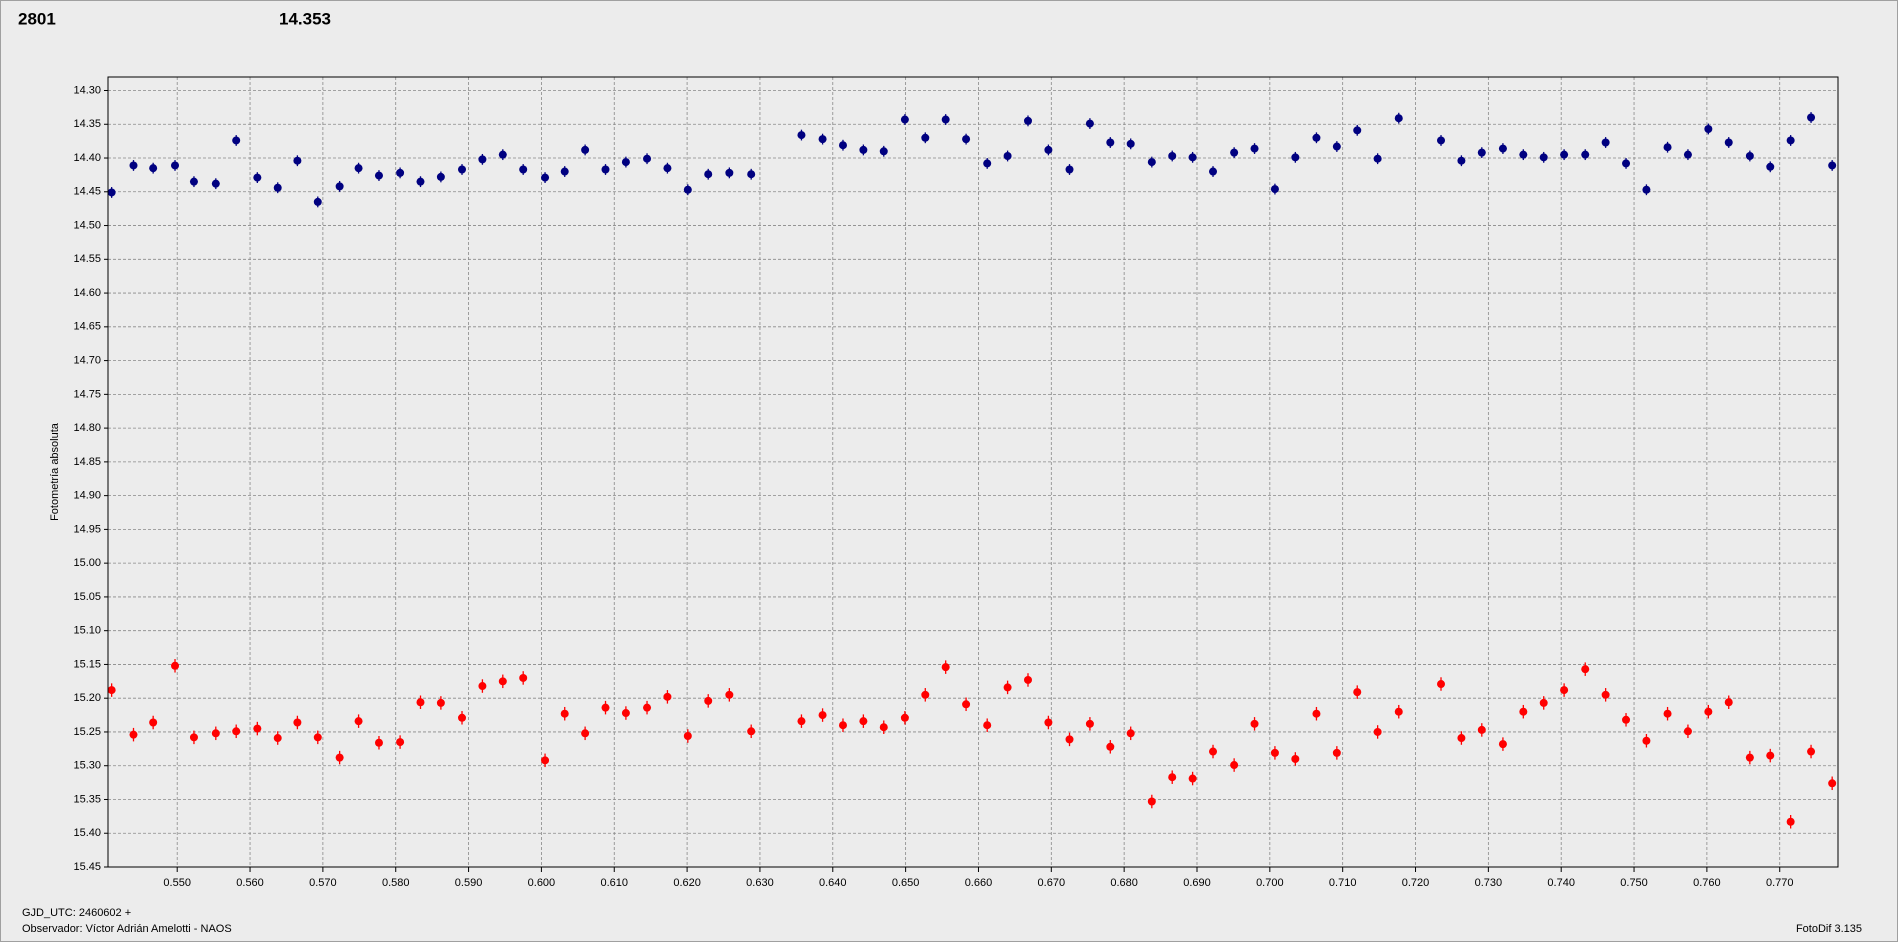 The height and width of the screenshot is (942, 1898). I want to click on x-tick-label: 0.720, so click(1416, 883).